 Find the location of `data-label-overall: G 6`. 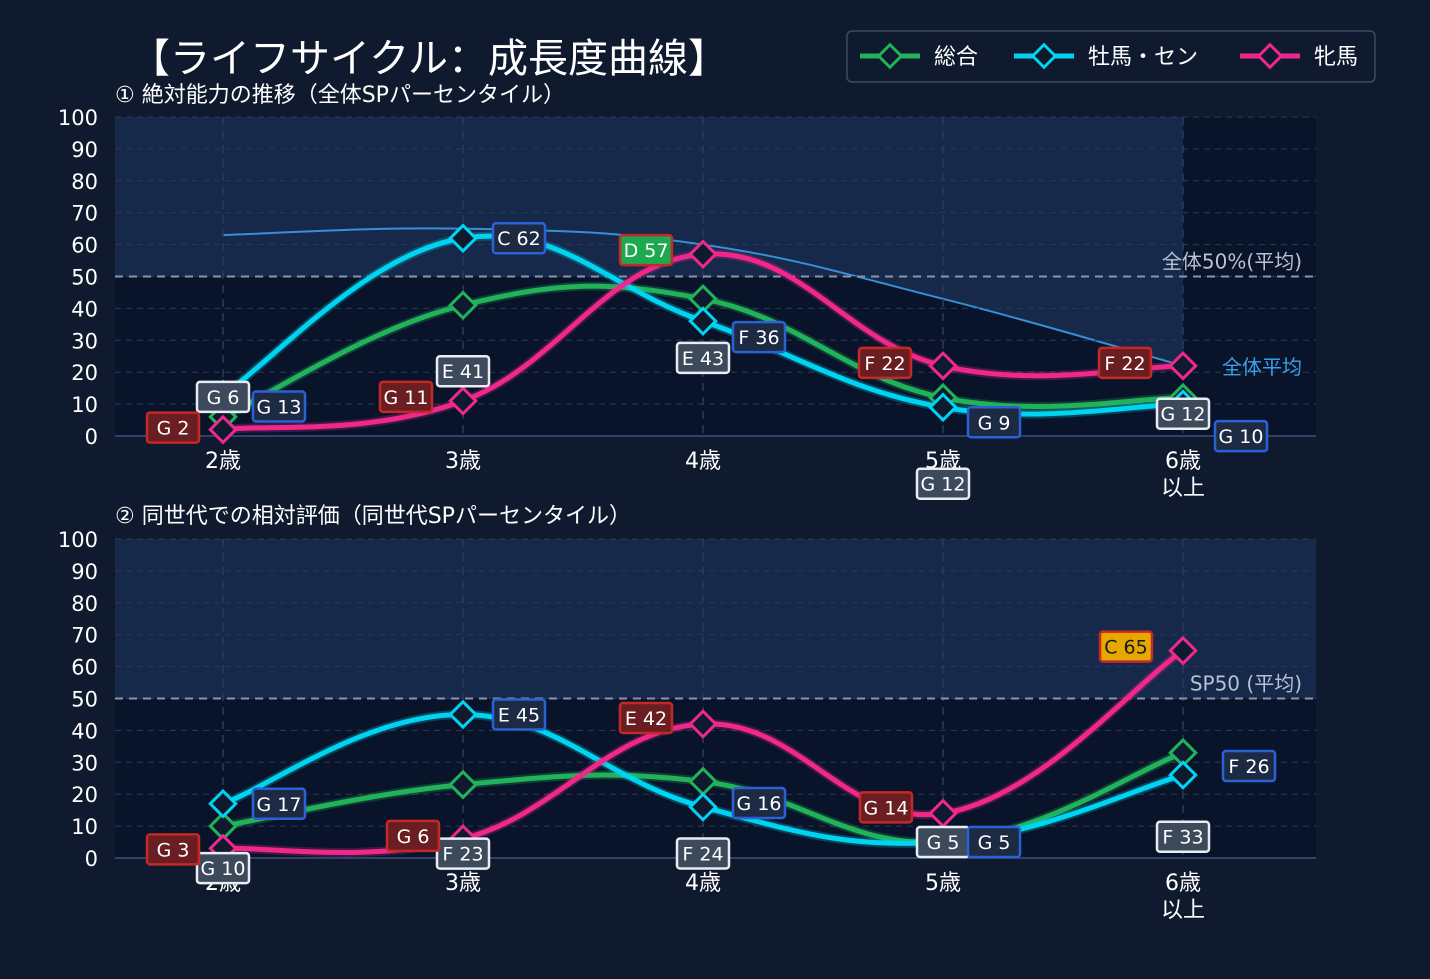

data-label-overall: G 6 is located at coordinates (223, 398).